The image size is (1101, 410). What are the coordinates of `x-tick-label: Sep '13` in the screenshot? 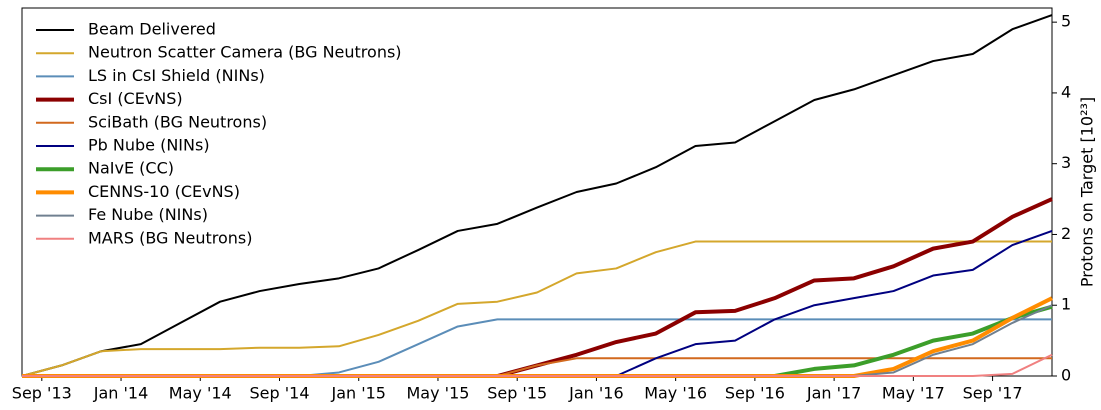 It's located at (42, 393).